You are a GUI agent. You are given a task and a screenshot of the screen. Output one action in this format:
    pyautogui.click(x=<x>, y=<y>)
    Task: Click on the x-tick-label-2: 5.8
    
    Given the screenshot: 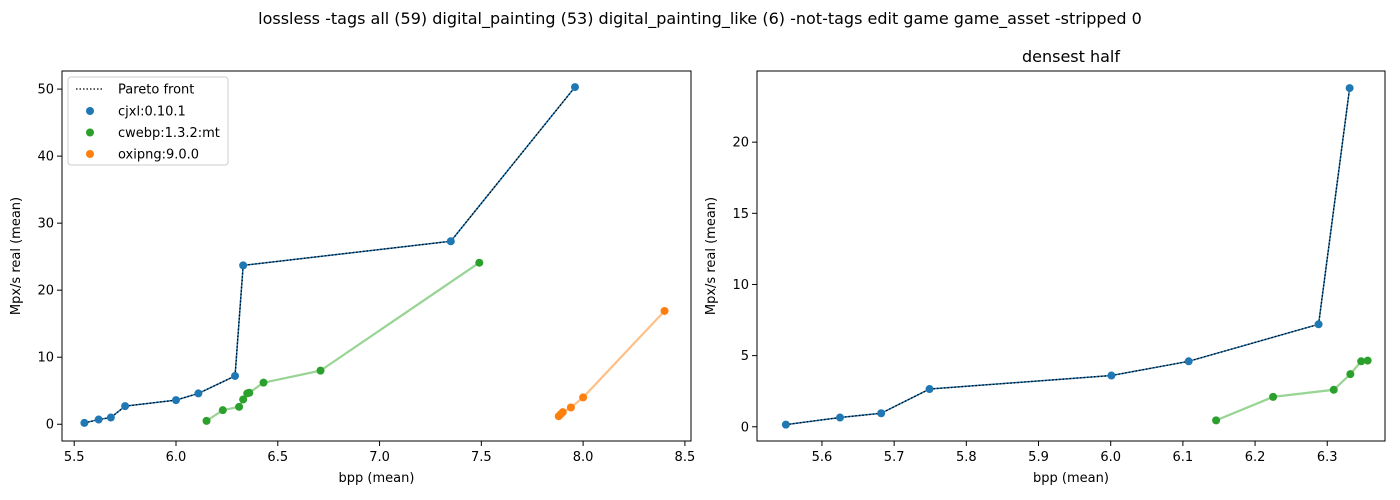 What is the action you would take?
    pyautogui.click(x=966, y=457)
    